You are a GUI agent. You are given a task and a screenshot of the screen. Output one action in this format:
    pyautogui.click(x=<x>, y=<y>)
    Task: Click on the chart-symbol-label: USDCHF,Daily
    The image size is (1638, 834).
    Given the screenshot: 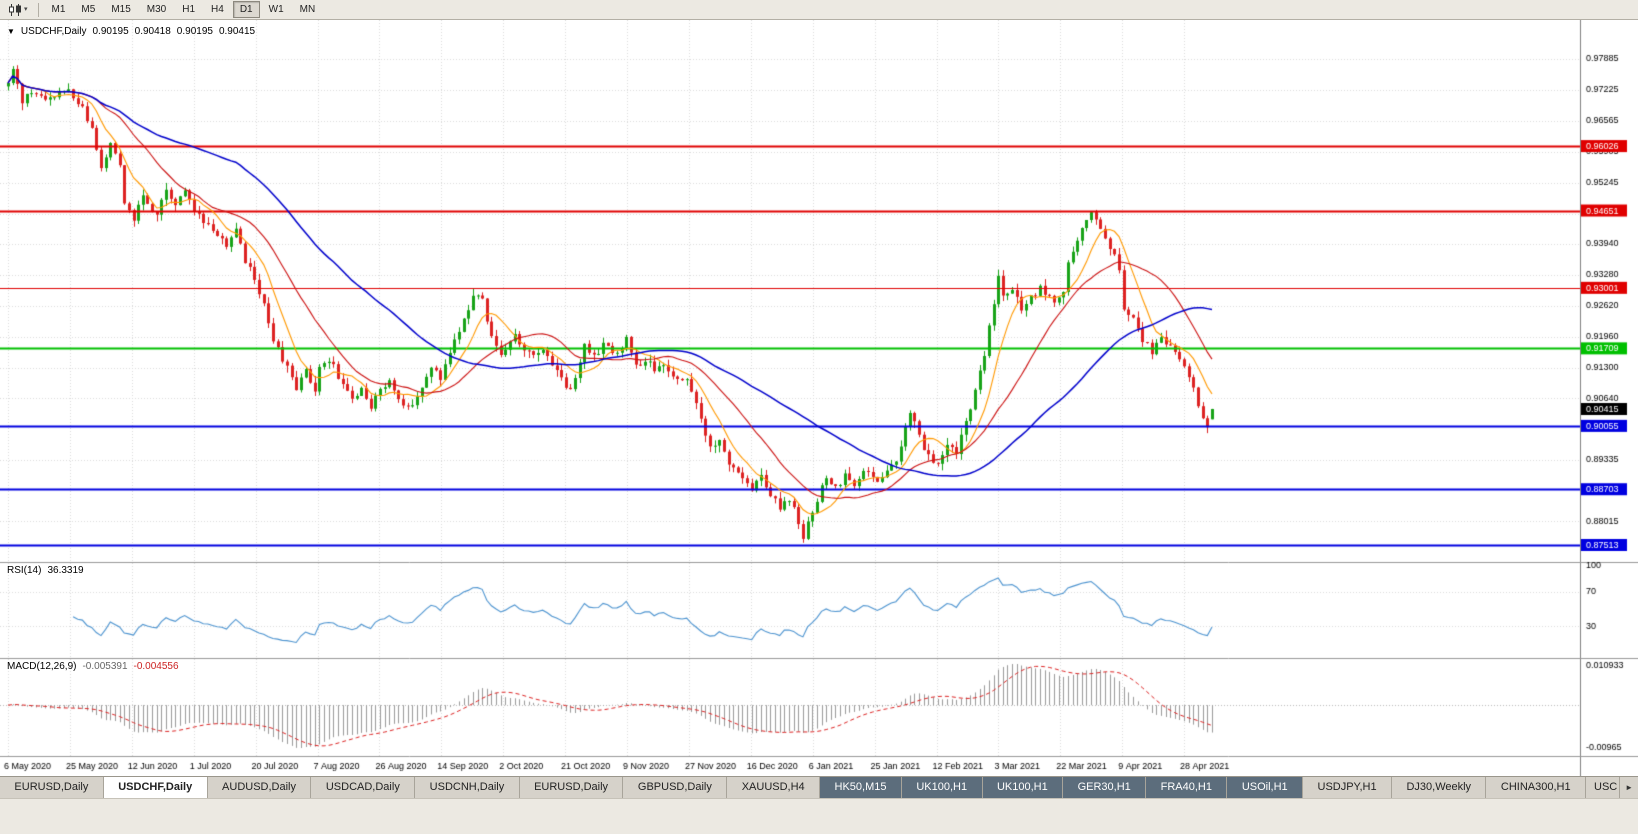 What is the action you would take?
    pyautogui.click(x=53, y=31)
    